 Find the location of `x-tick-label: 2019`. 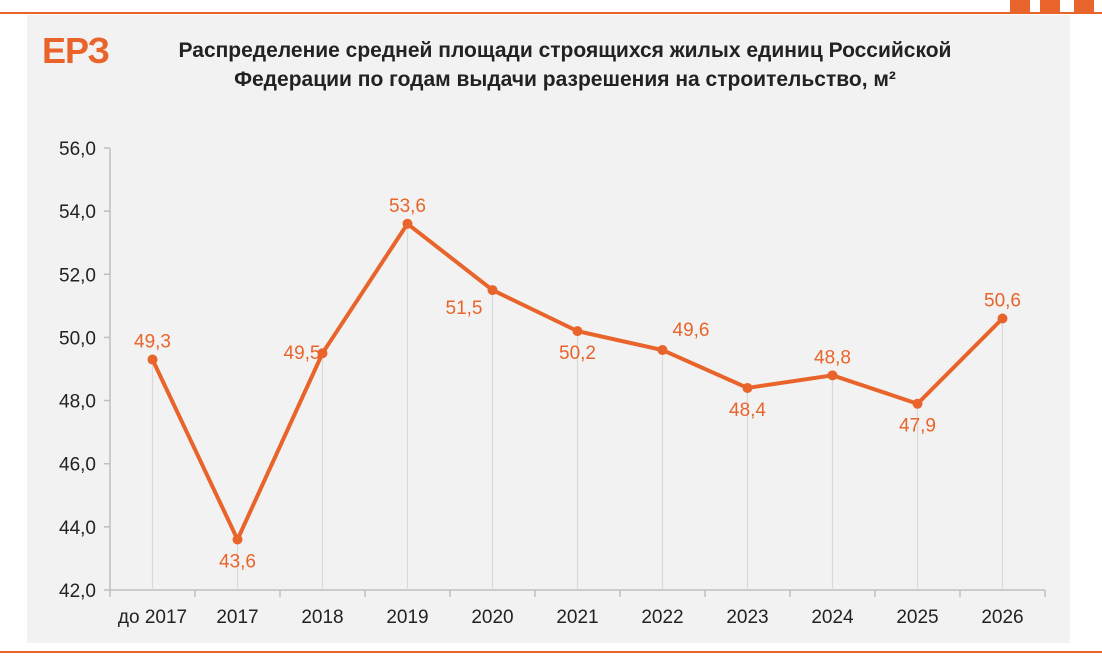

x-tick-label: 2019 is located at coordinates (407, 617).